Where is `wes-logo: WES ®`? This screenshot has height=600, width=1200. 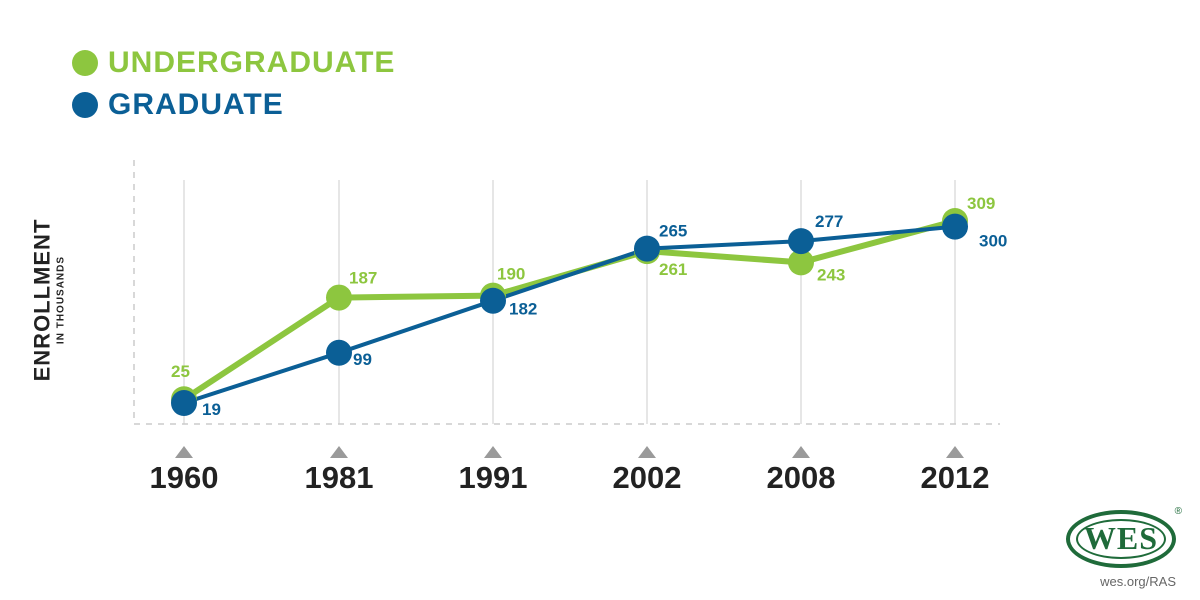
wes-logo: WES ® is located at coordinates (1124, 537).